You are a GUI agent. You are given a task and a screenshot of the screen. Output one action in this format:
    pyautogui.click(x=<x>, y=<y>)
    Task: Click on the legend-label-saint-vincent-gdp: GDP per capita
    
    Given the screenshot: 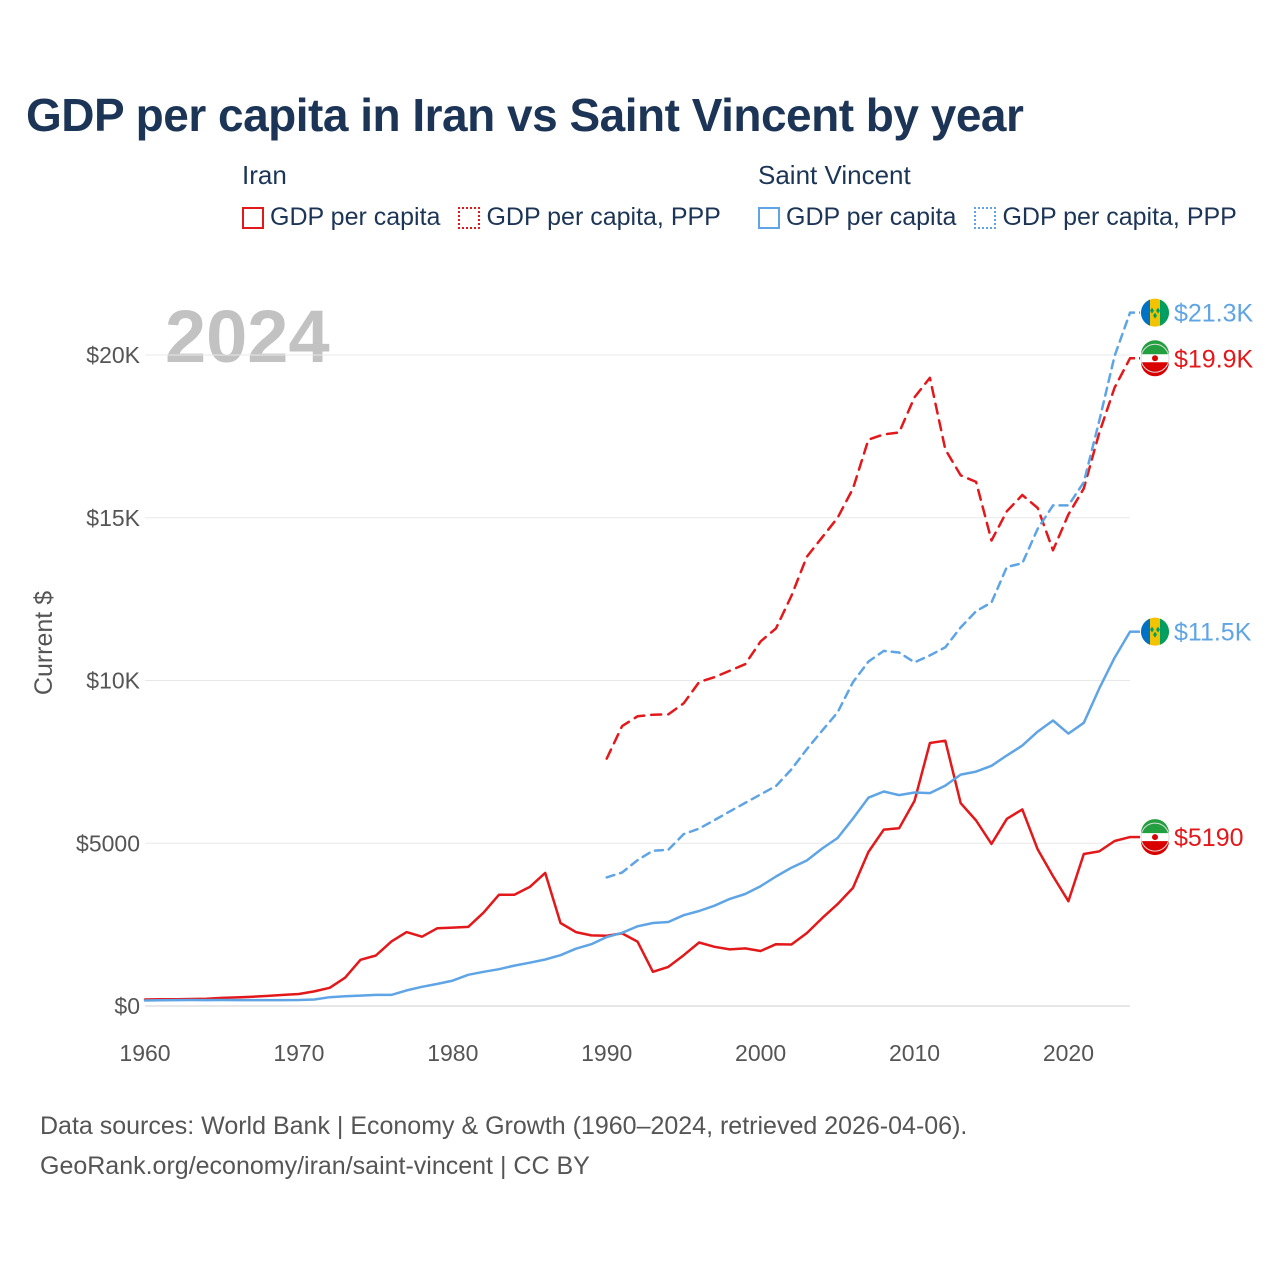 What is the action you would take?
    pyautogui.click(x=871, y=217)
    